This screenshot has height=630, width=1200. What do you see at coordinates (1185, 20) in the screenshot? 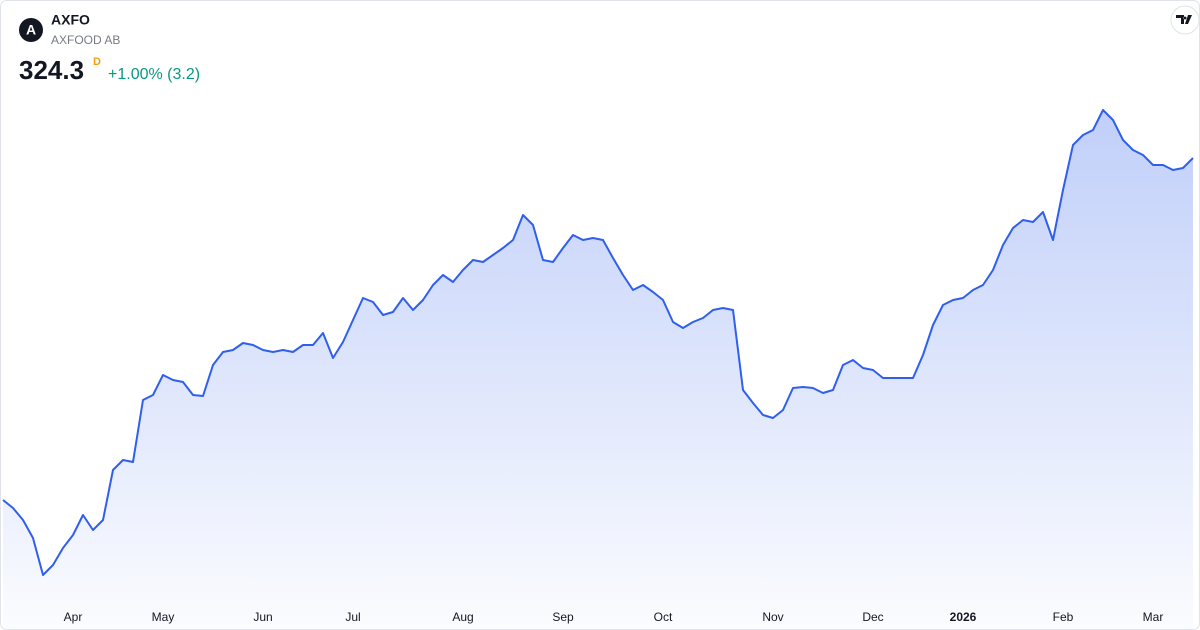
I see `tradingview-logo` at bounding box center [1185, 20].